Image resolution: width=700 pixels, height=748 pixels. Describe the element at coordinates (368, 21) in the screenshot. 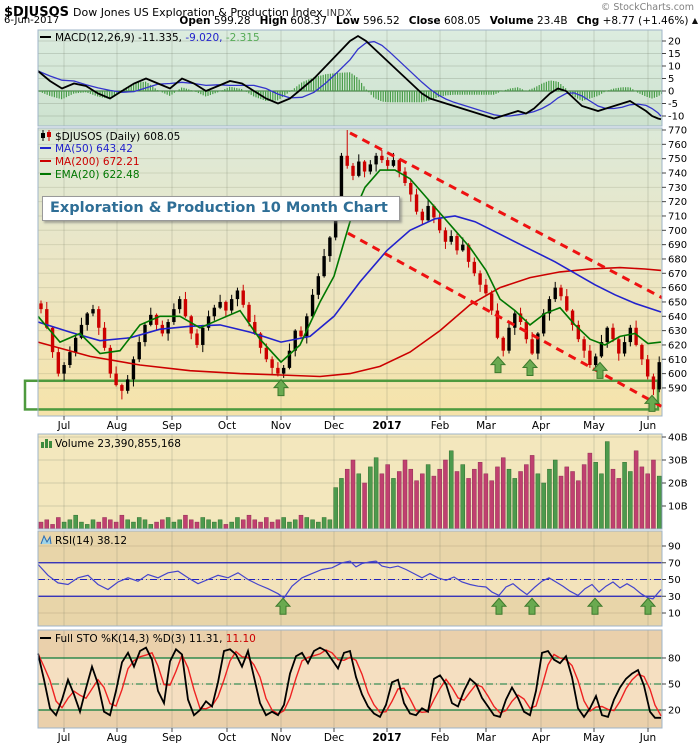

I see `quote-low: Low 596.52` at that location.